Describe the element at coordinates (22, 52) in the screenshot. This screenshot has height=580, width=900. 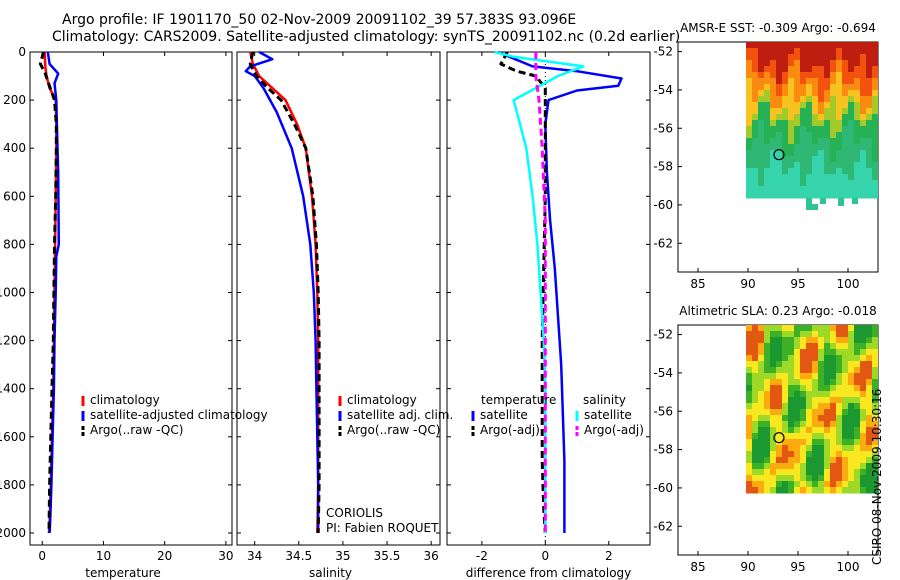
I see `depth-tick-label: 0` at that location.